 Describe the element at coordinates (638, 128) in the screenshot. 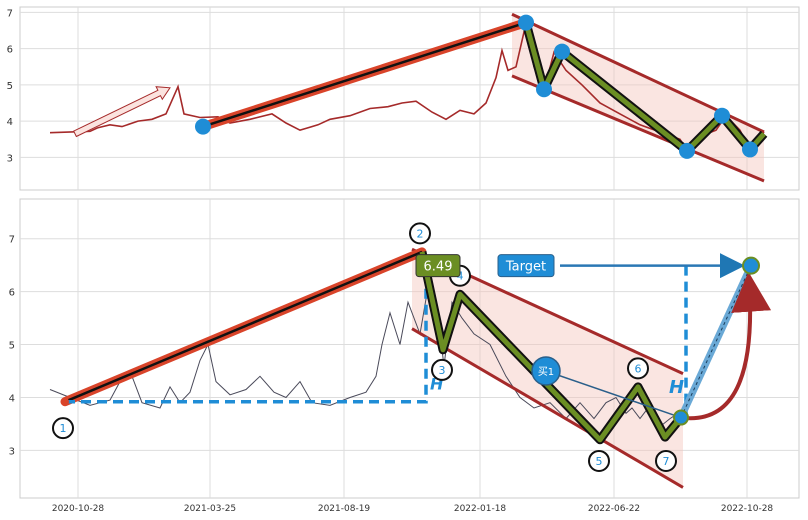

I see `top-channel-lower` at that location.